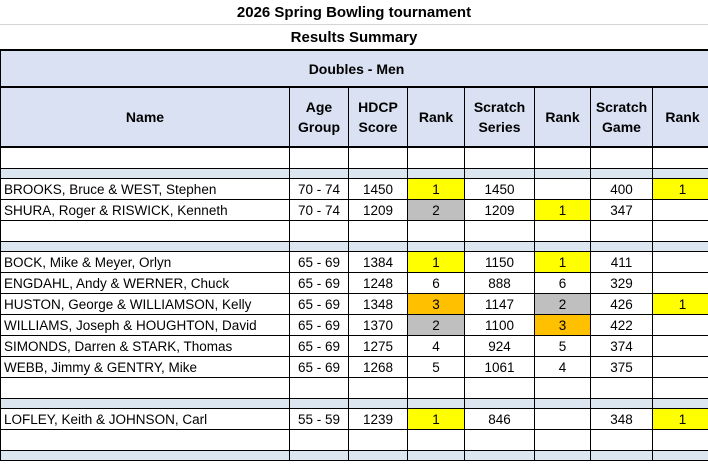 The width and height of the screenshot is (708, 470). What do you see at coordinates (621, 210) in the screenshot?
I see `scratch-game-cell: 347` at bounding box center [621, 210].